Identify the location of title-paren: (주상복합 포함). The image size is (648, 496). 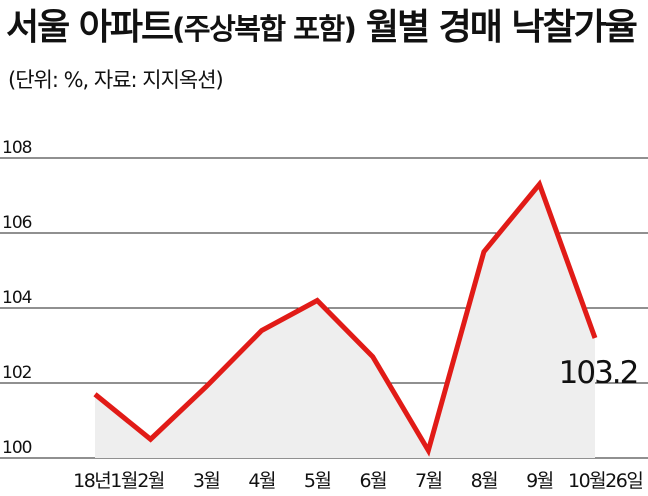
(264, 29).